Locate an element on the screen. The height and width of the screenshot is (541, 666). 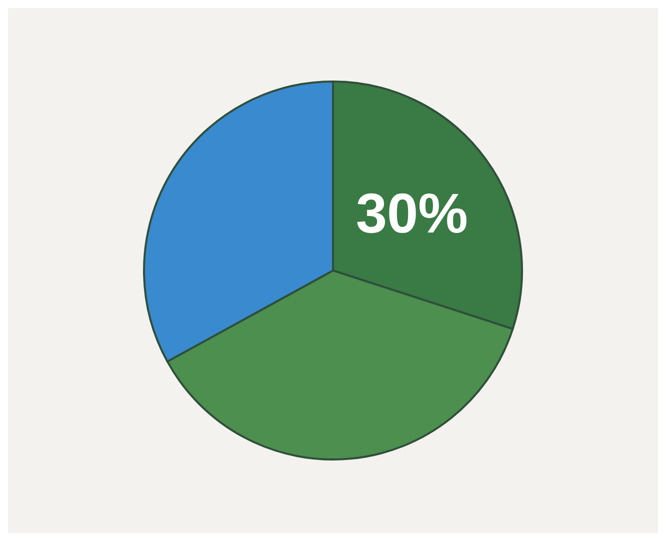
data-label: 30% is located at coordinates (412, 213).